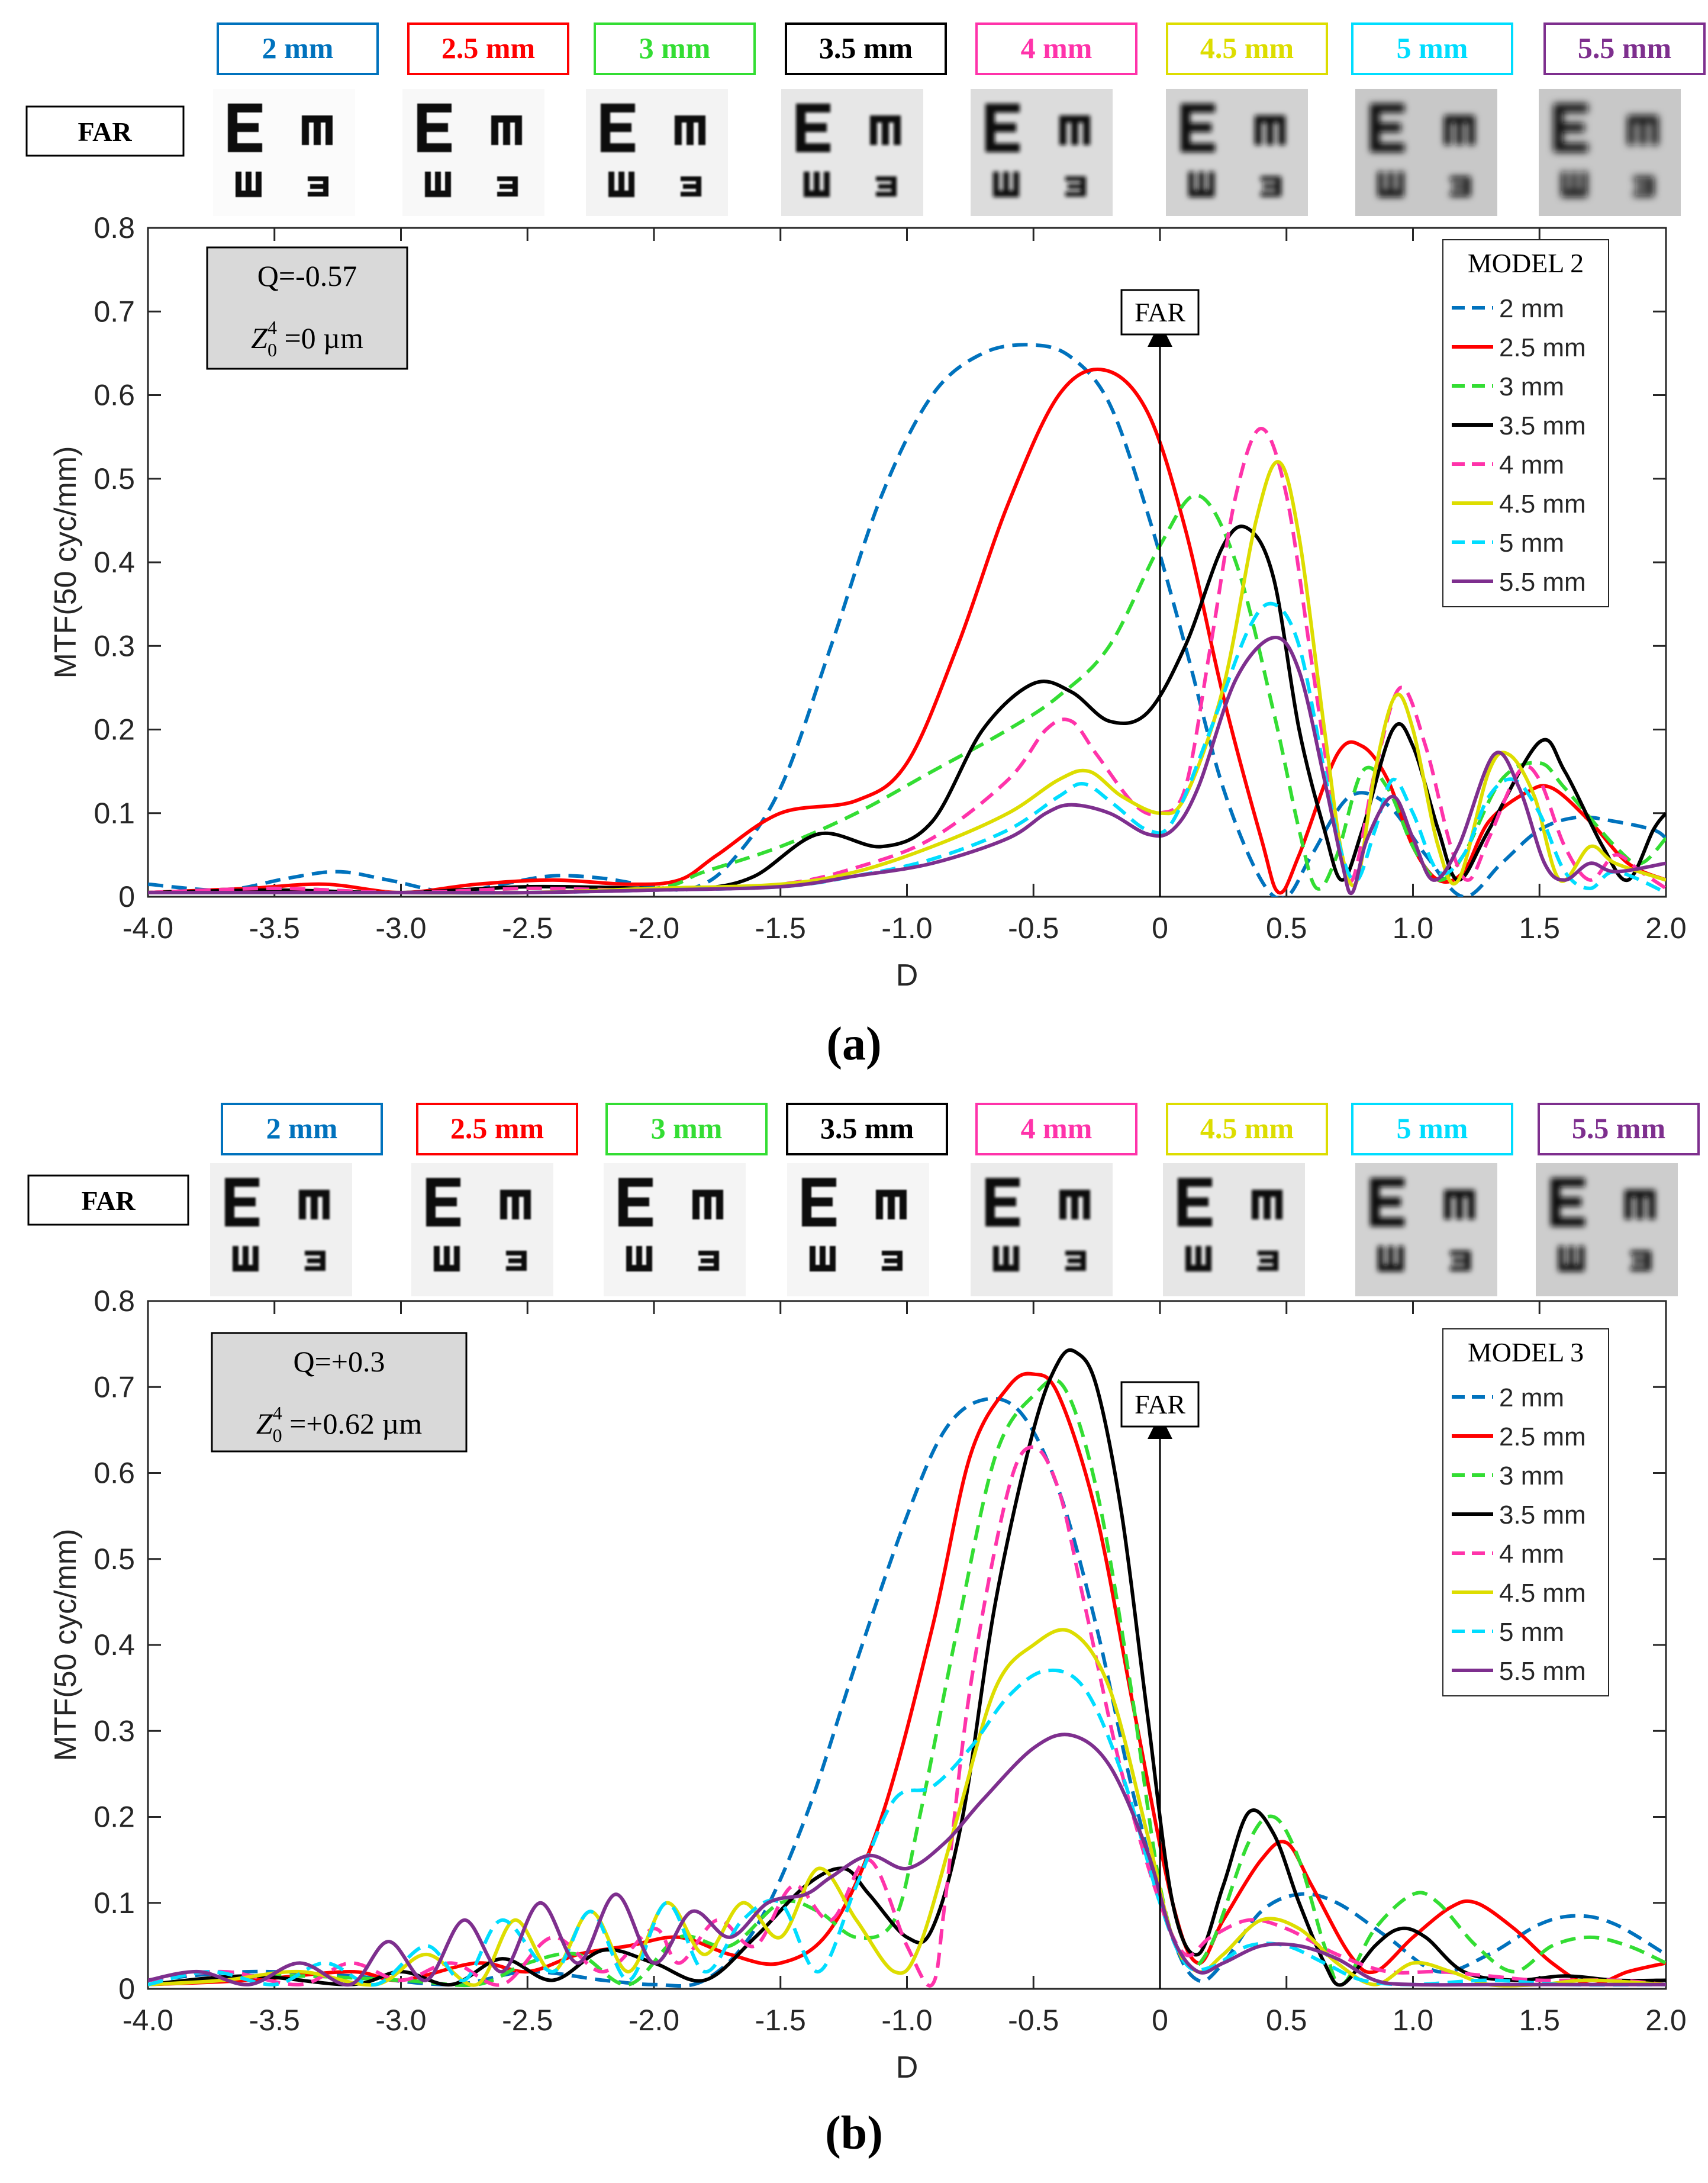 Image resolution: width=1708 pixels, height=2183 pixels. Describe the element at coordinates (1542, 1515) in the screenshot. I see `legend-entry: 3.5 mm` at that location.